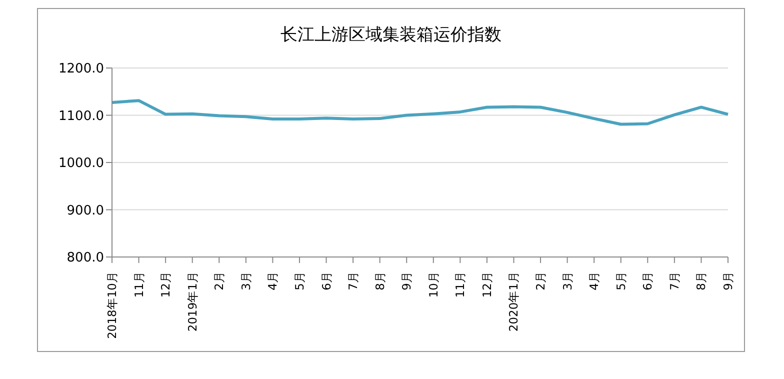 This screenshot has width=784, height=379. Describe the element at coordinates (81, 164) in the screenshot. I see `y-tick-label: 1000.0` at that location.